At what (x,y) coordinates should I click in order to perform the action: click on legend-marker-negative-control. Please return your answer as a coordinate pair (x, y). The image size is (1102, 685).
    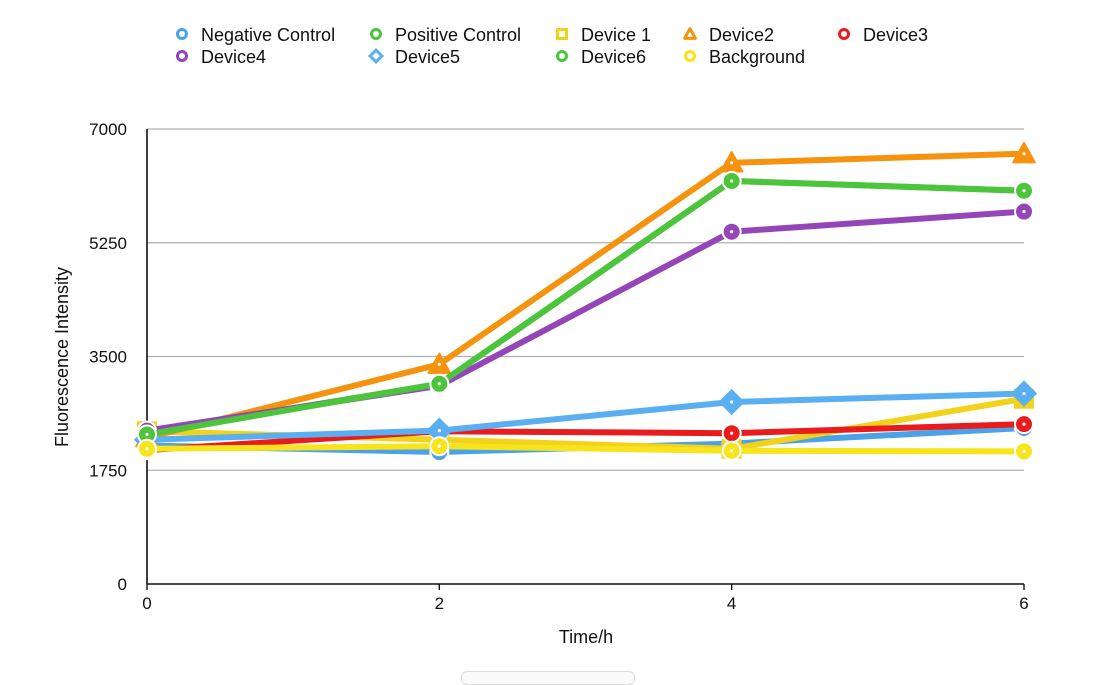
    Looking at the image, I should click on (182, 34).